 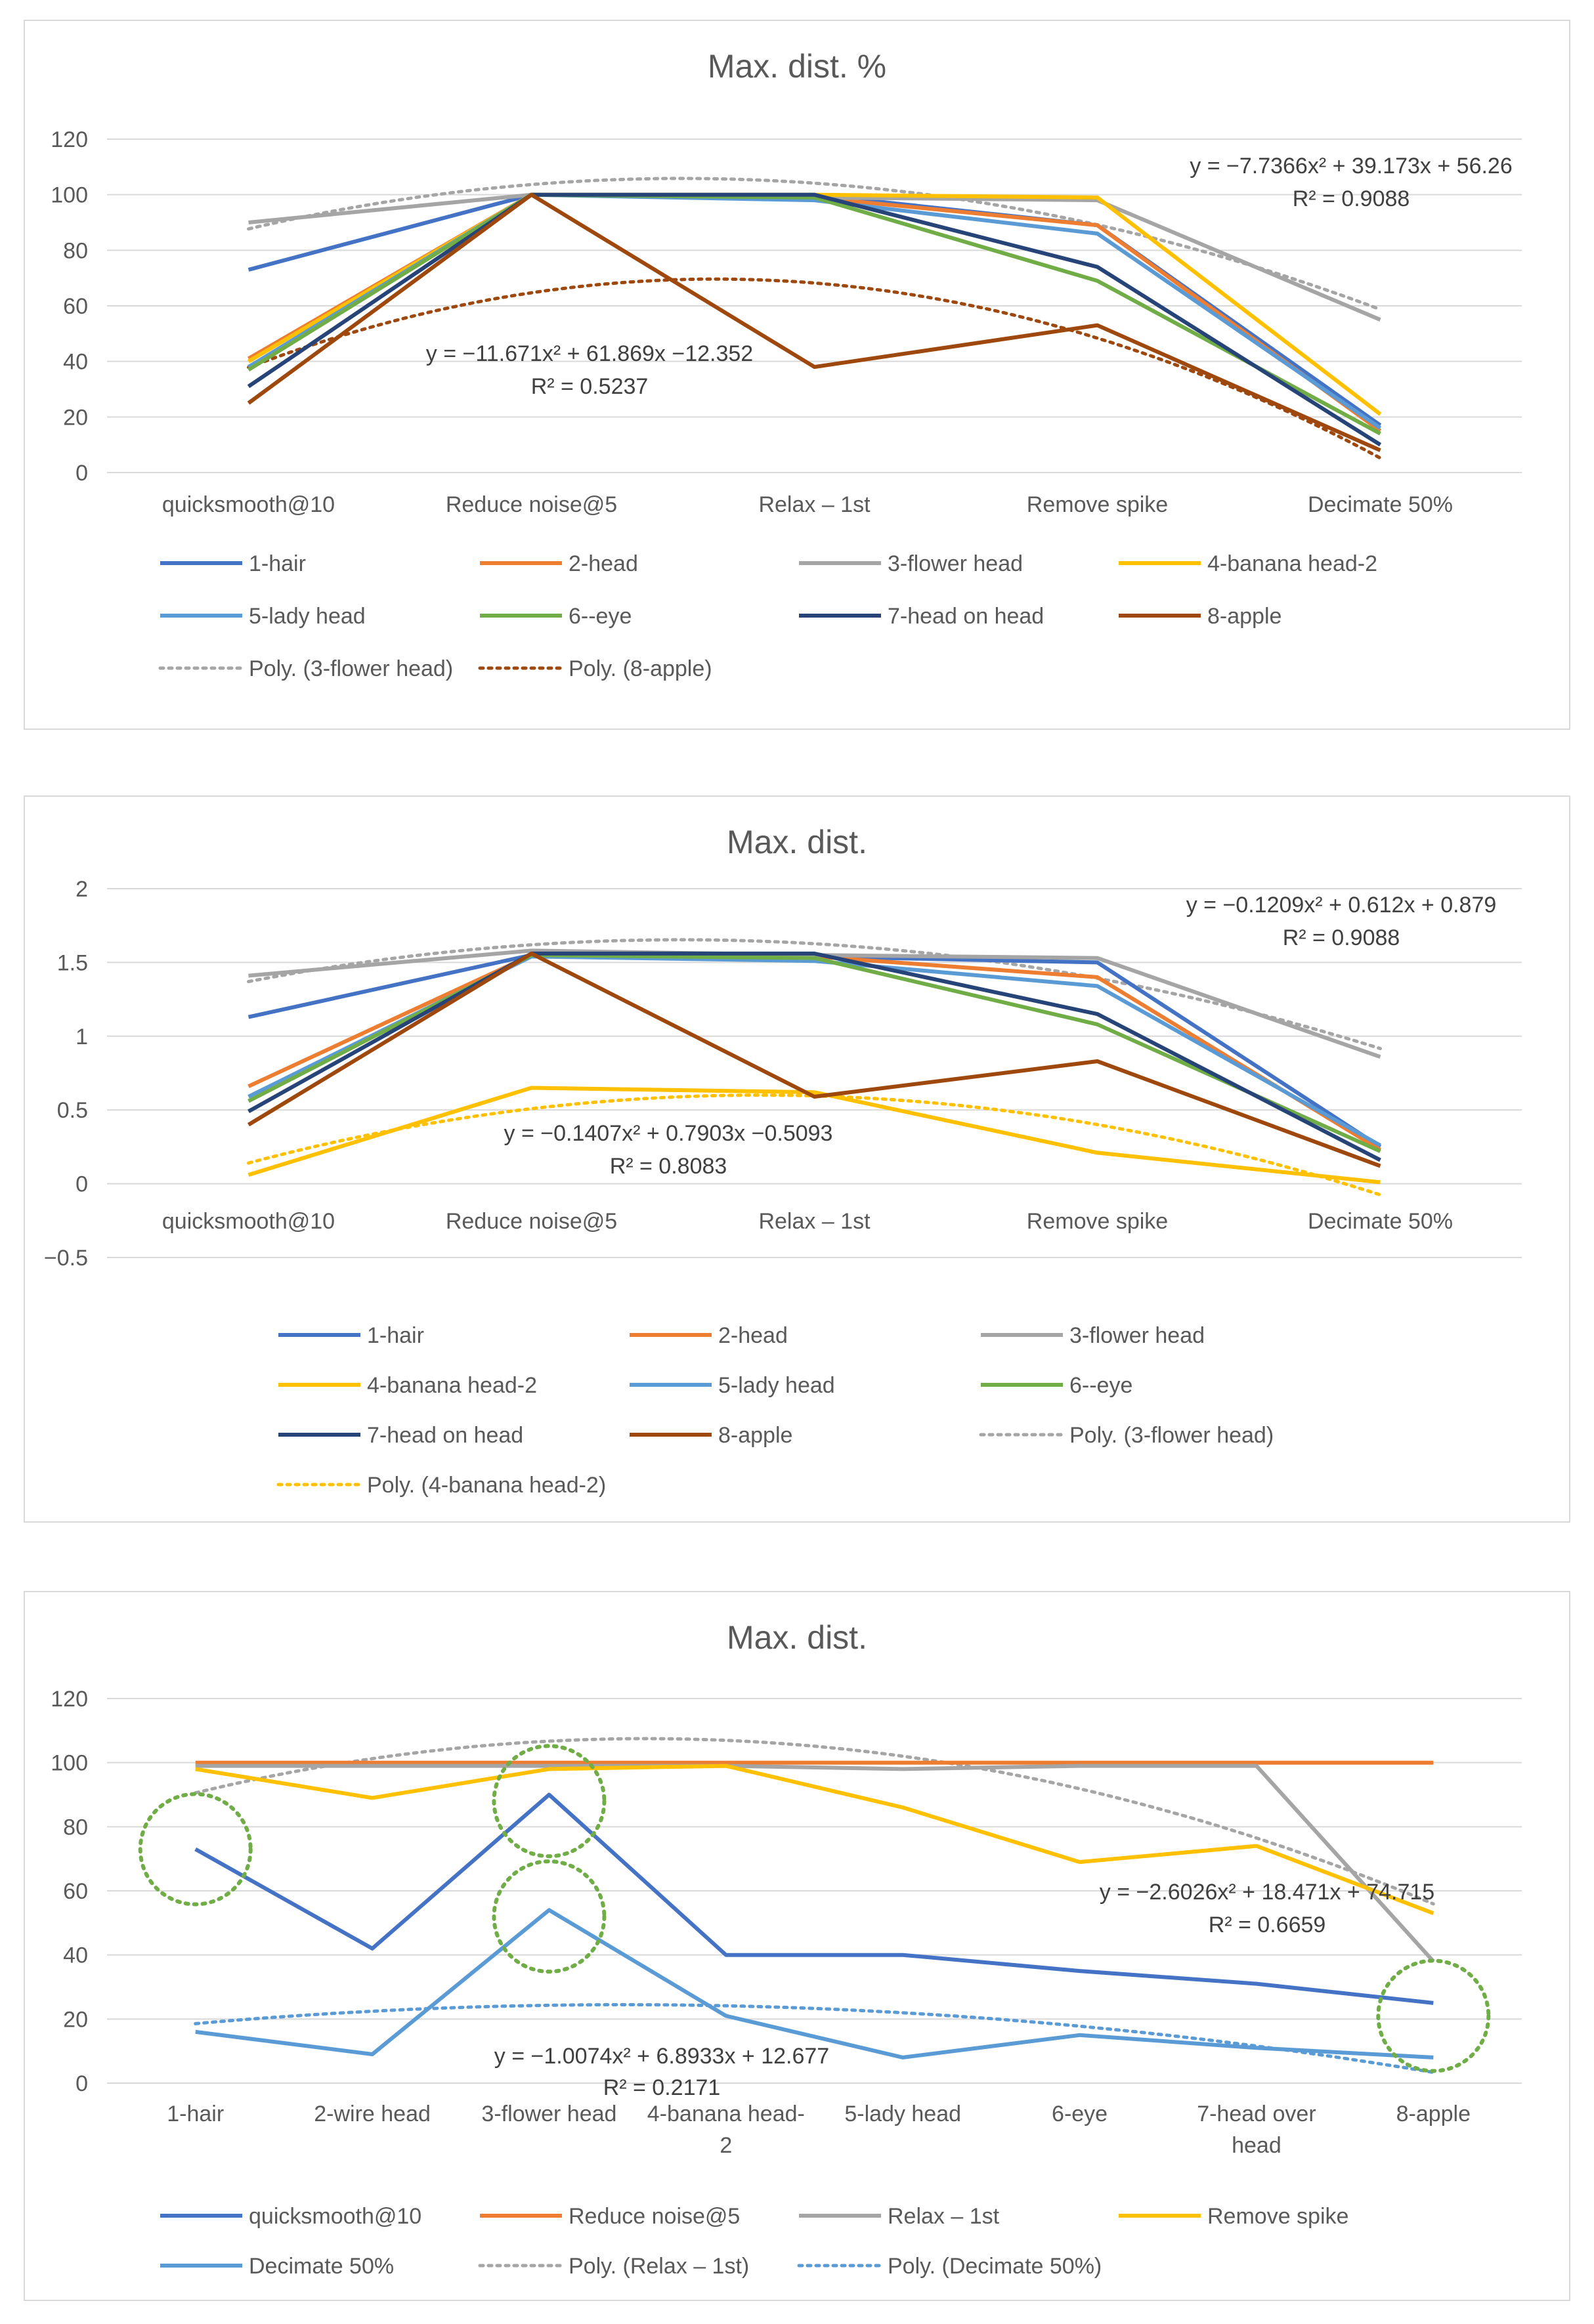 I want to click on legend-label: Poly. (4-banana head-2), so click(x=486, y=1485).